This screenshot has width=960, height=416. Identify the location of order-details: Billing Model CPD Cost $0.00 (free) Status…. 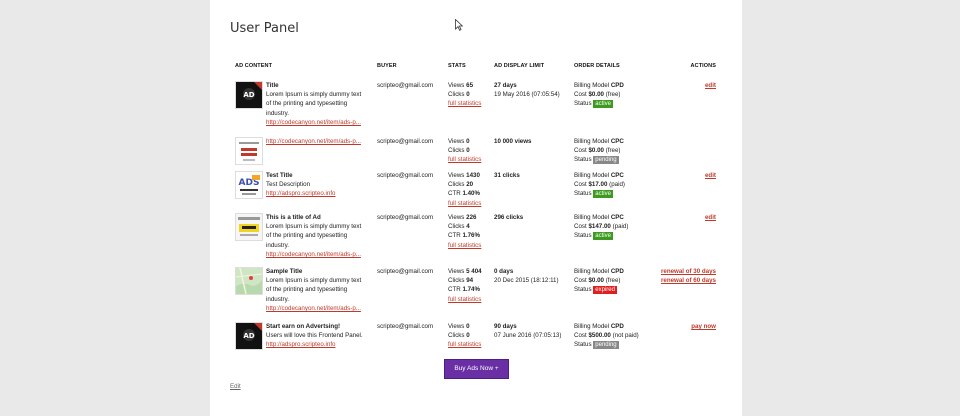
(599, 95).